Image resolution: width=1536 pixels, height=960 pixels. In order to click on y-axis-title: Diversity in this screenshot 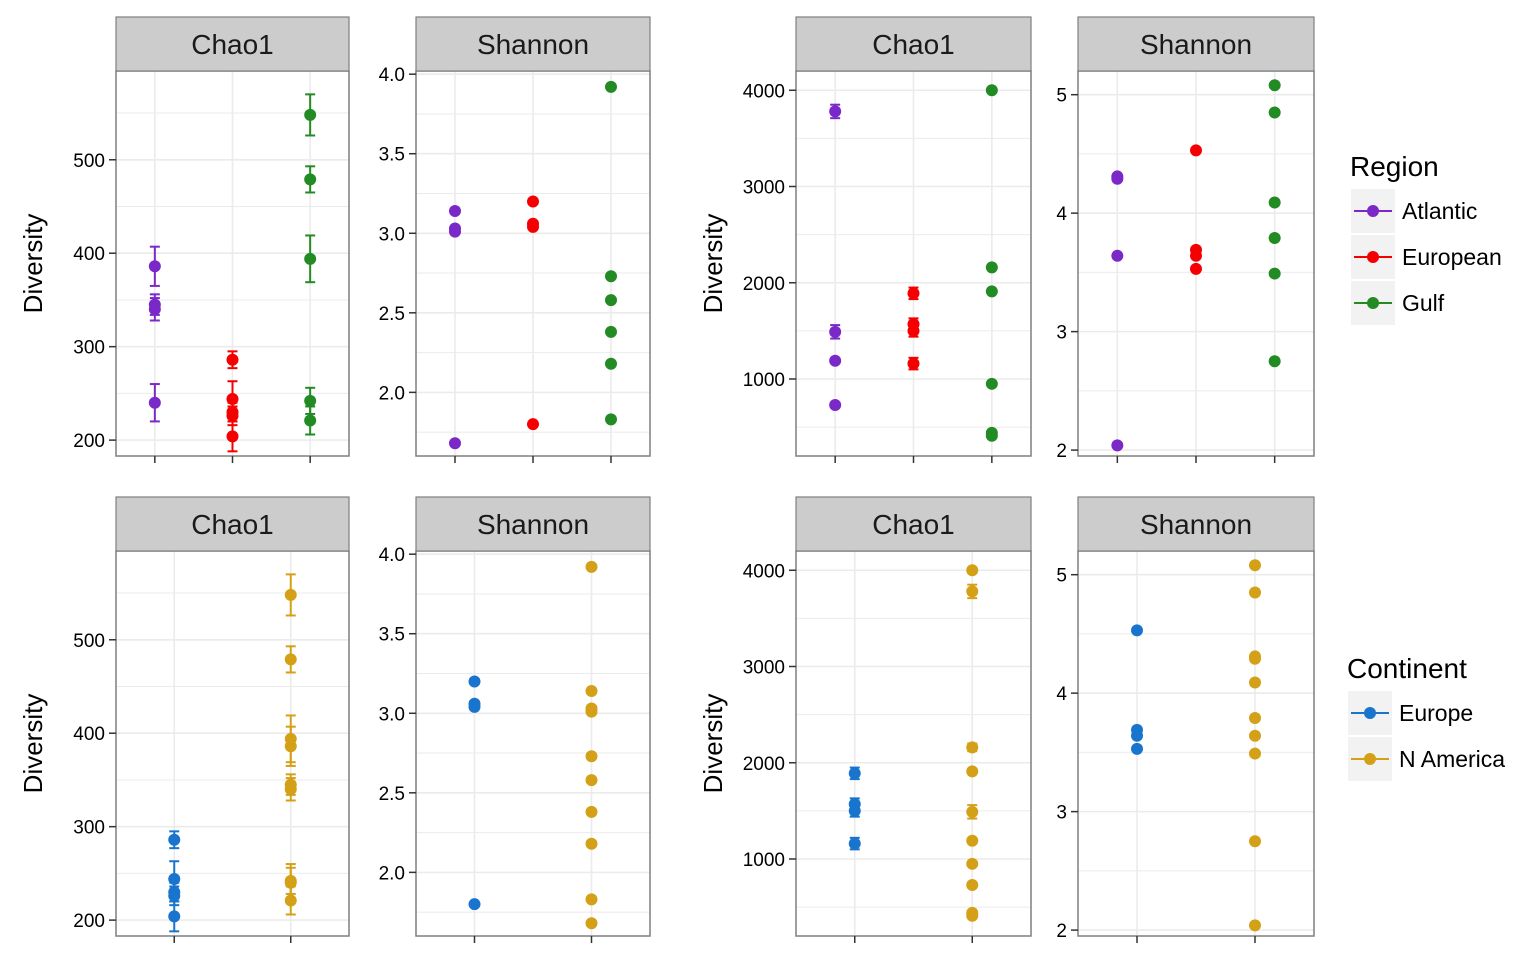, I will do `click(33, 264)`.